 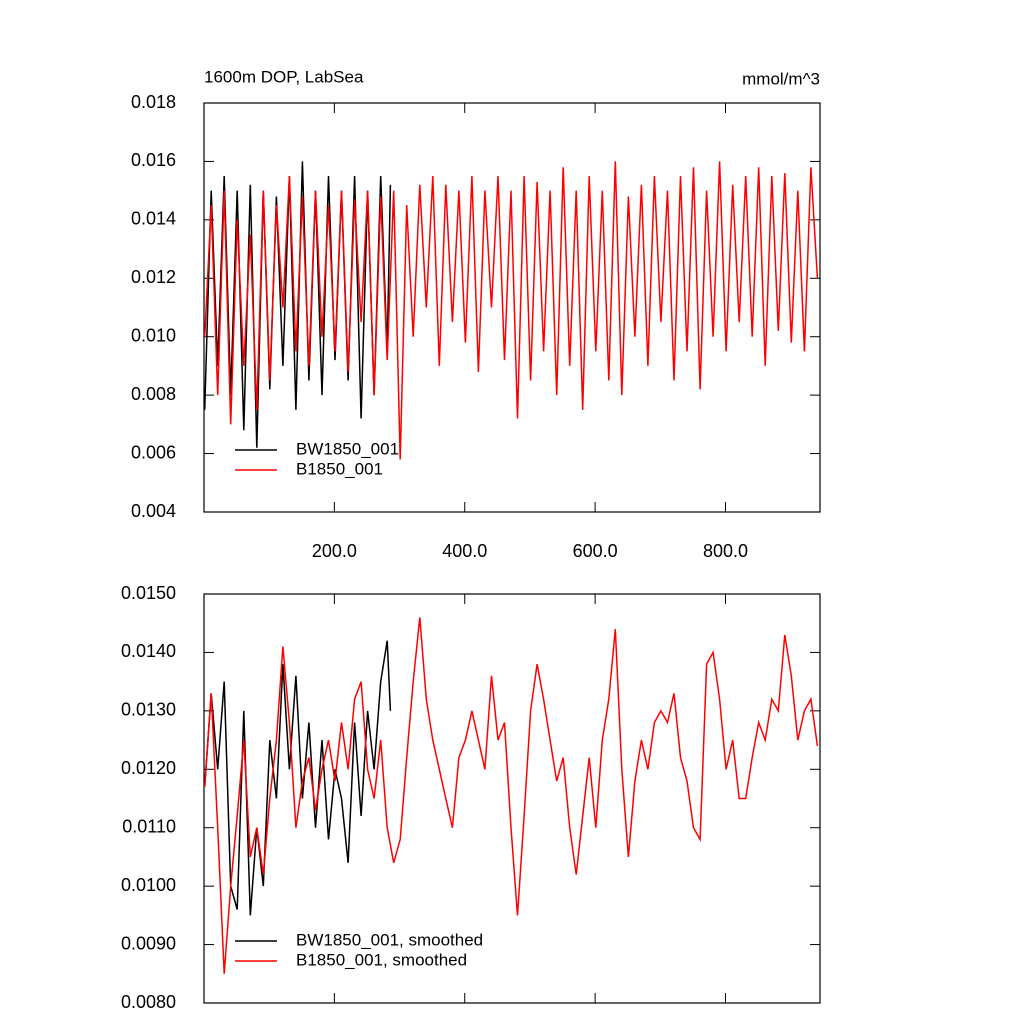 I want to click on chart-title: 1600m DOP, LabSea, so click(x=284, y=76).